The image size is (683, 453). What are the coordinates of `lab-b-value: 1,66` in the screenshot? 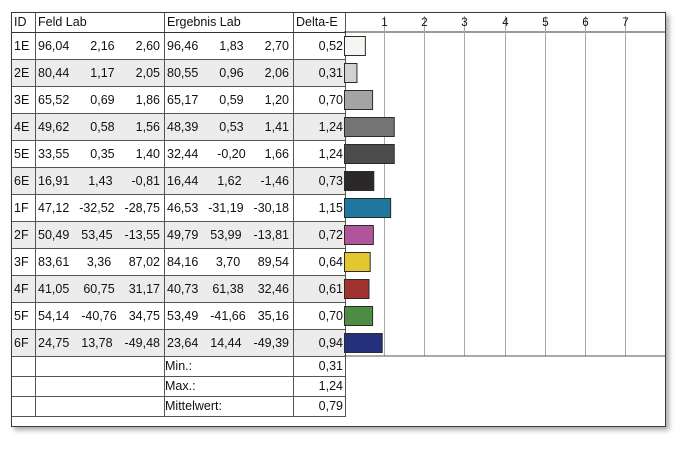 It's located at (276, 154).